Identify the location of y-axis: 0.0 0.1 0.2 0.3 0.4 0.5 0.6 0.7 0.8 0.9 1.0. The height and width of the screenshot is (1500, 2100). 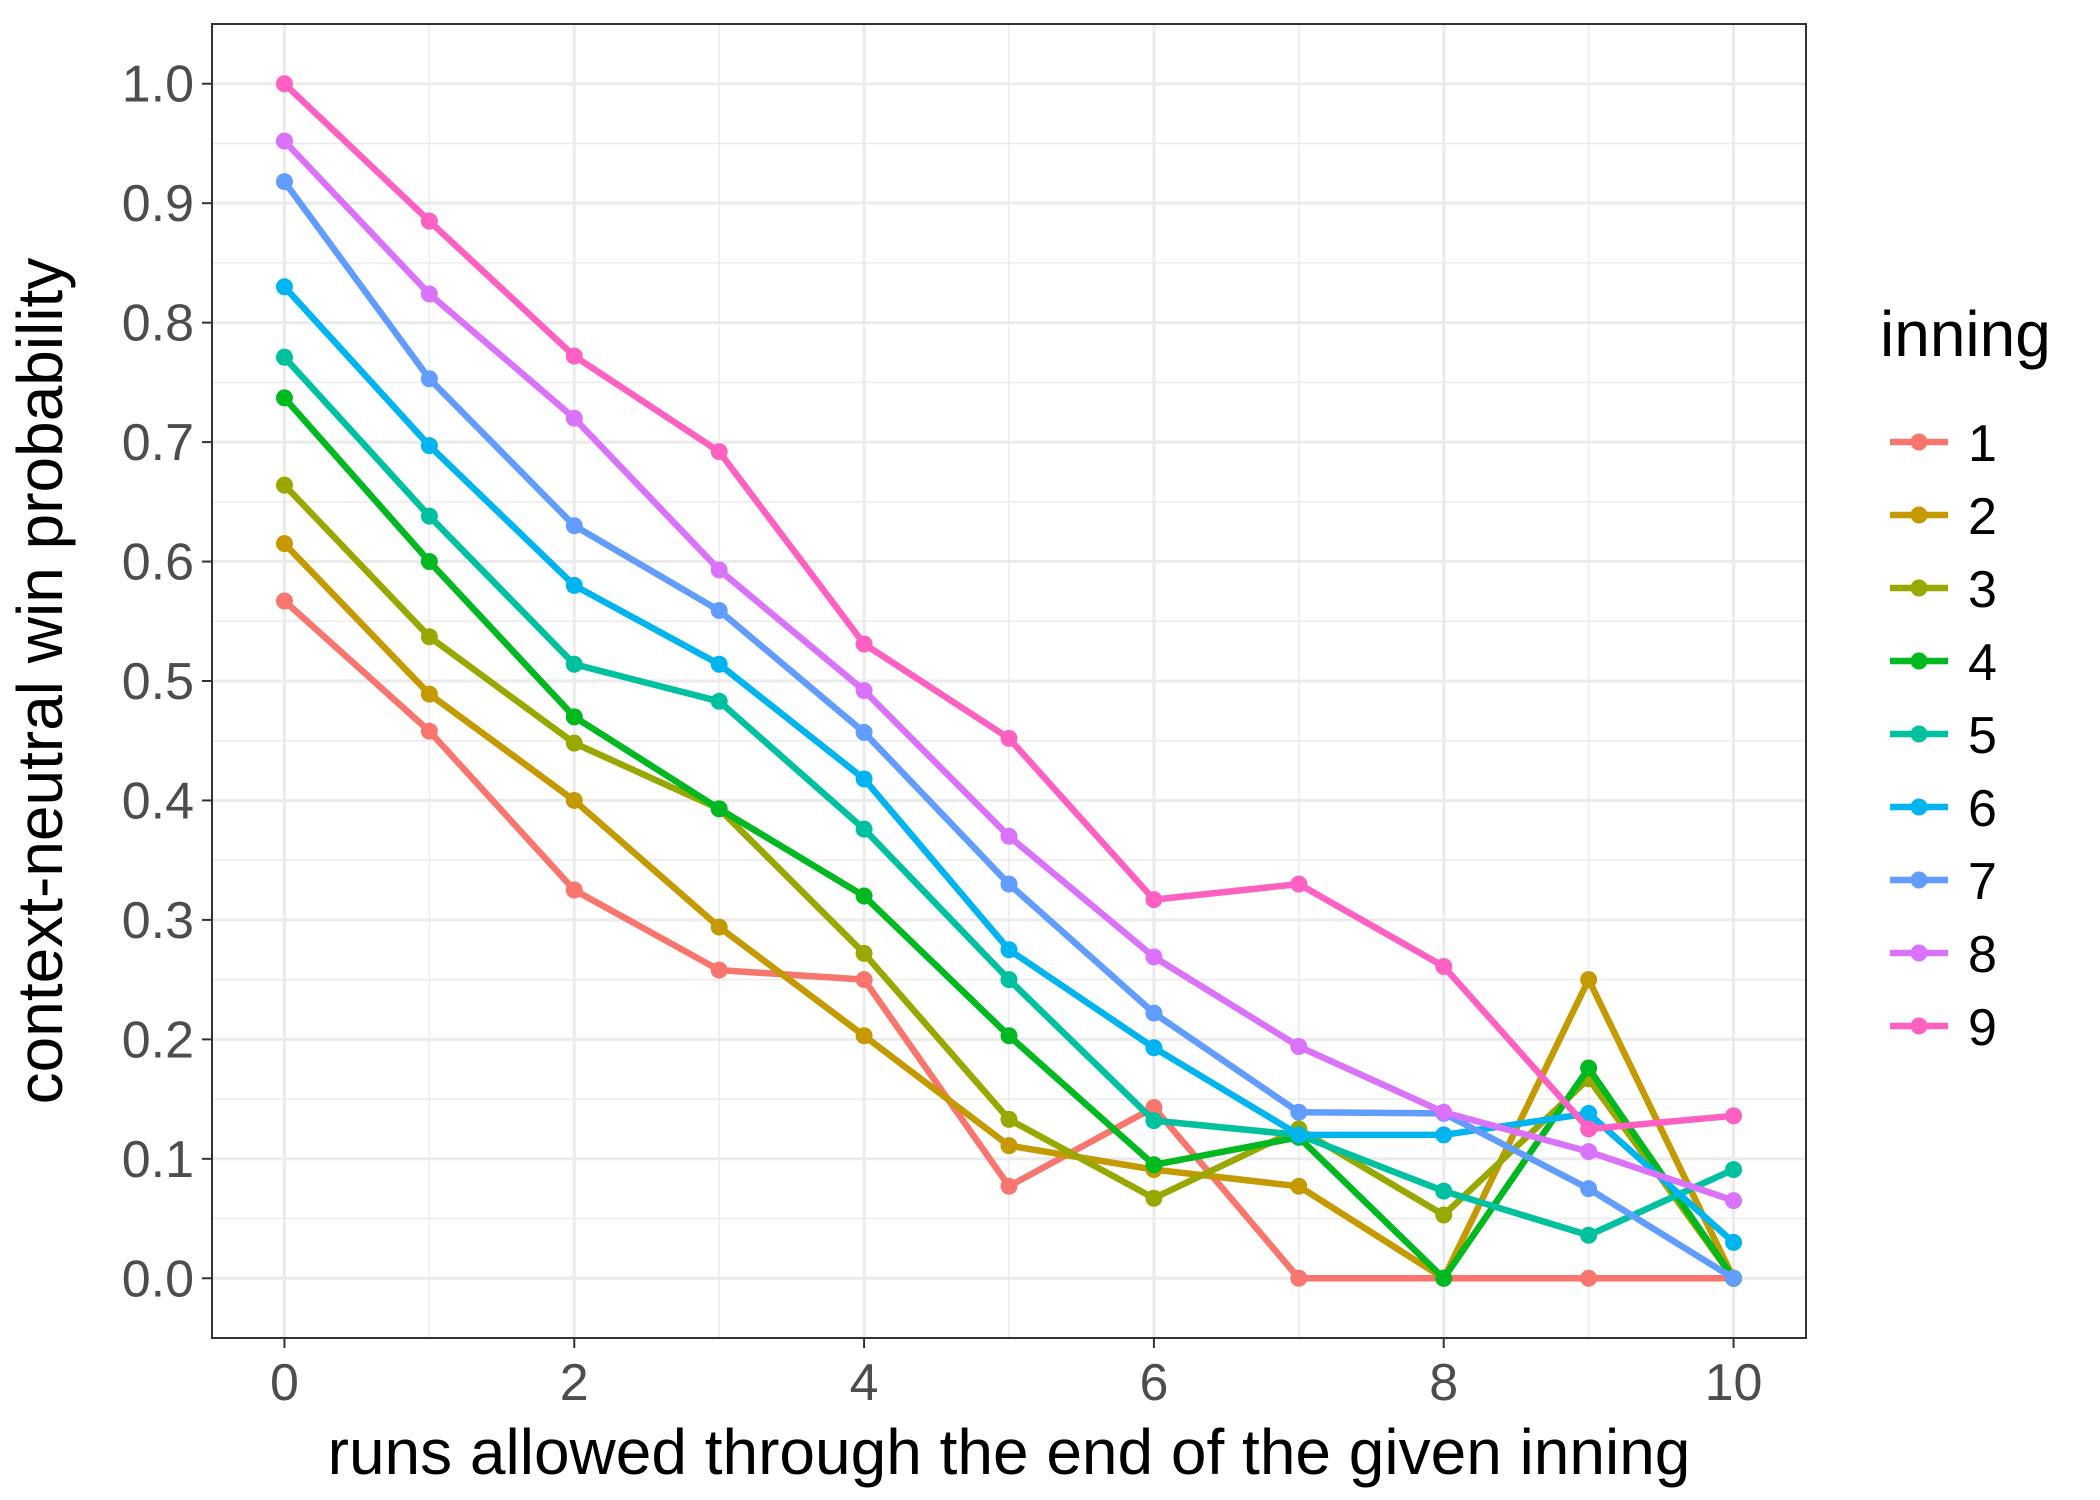
(167, 682).